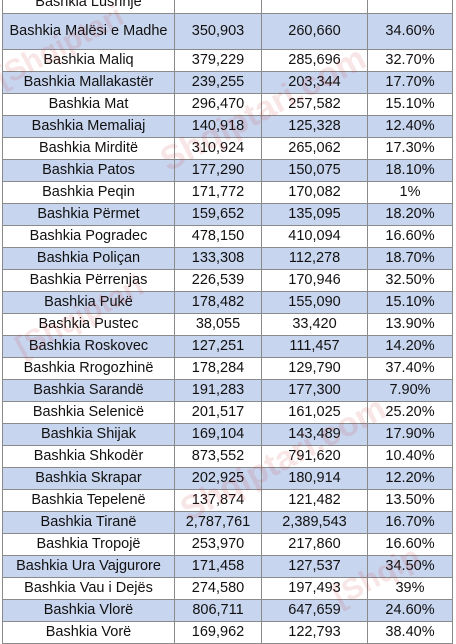  I want to click on table-row: Bashkia Shkodër 873,552 791,620 10.40%, so click(227, 456).